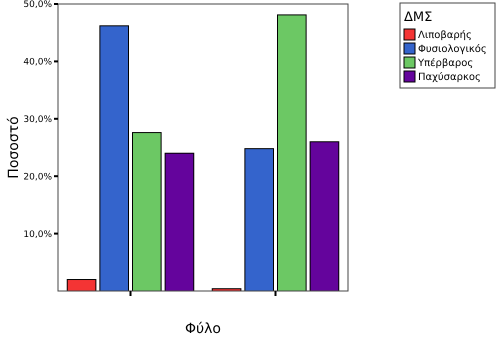 This screenshot has width=499, height=340. Describe the element at coordinates (37, 177) in the screenshot. I see `y-tick-label: 20,0%` at that location.